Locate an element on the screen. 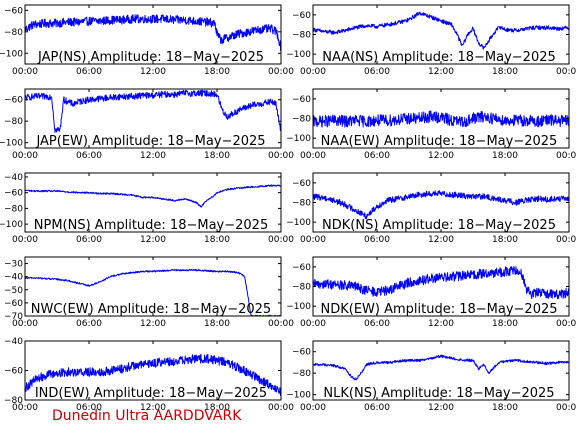 This screenshot has width=576, height=432. panel-title: NDK(EW) Amplitude: 18−May−2025 is located at coordinates (438, 309).